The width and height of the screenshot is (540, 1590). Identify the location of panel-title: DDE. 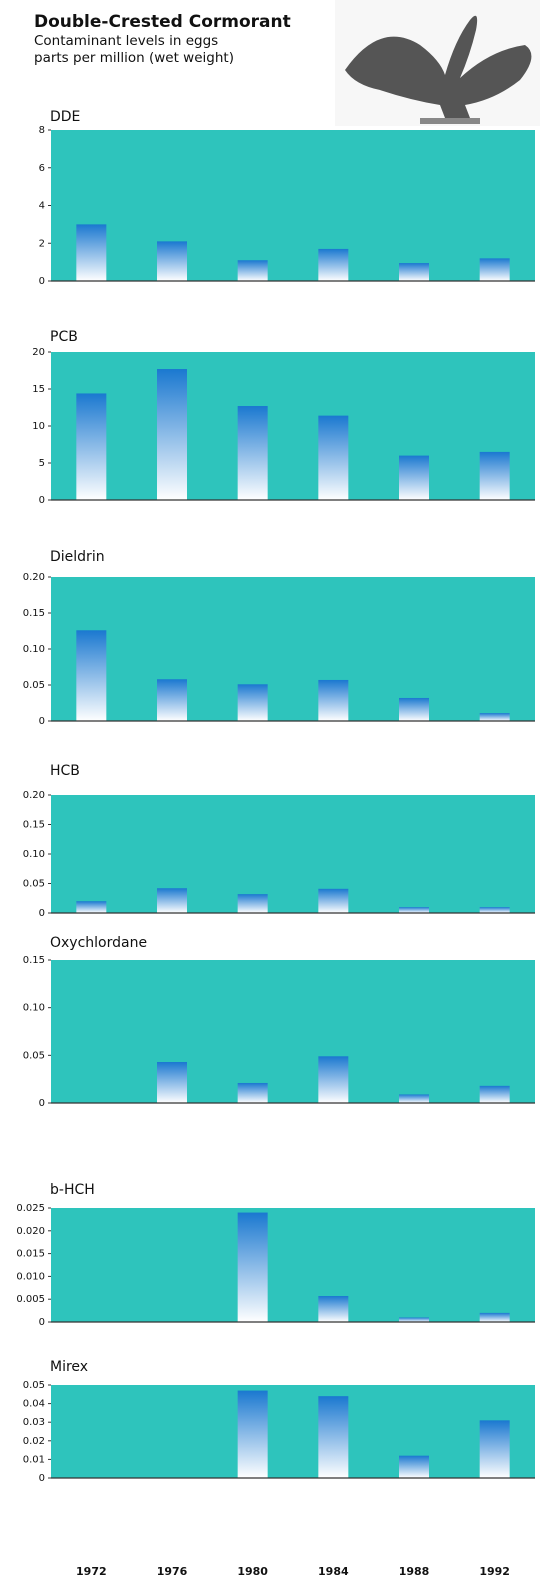
(65, 117).